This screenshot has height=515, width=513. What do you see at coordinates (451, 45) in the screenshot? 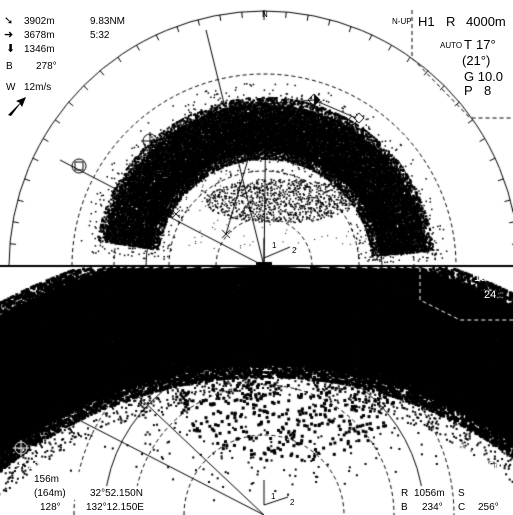
I see `auto-label: AUTO` at bounding box center [451, 45].